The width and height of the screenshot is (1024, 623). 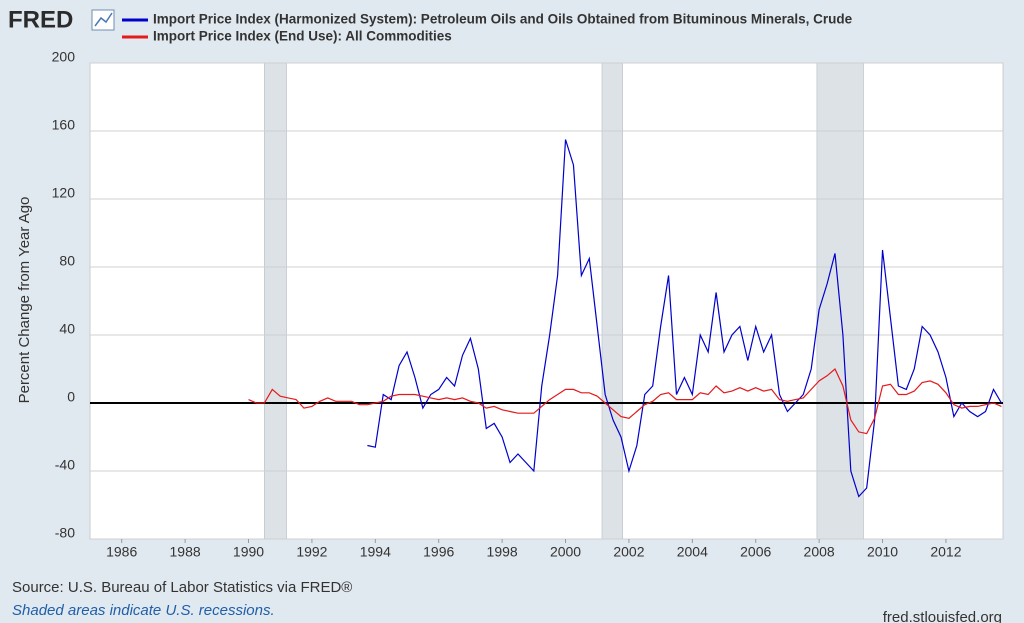 I want to click on x-tick-label: 2008, so click(x=819, y=552).